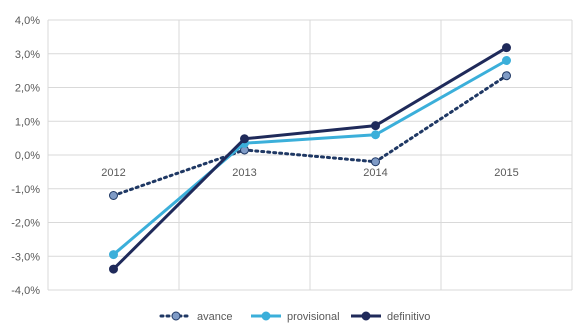  Describe the element at coordinates (25, 257) in the screenshot. I see `y-tick-label: -3,0%` at that location.